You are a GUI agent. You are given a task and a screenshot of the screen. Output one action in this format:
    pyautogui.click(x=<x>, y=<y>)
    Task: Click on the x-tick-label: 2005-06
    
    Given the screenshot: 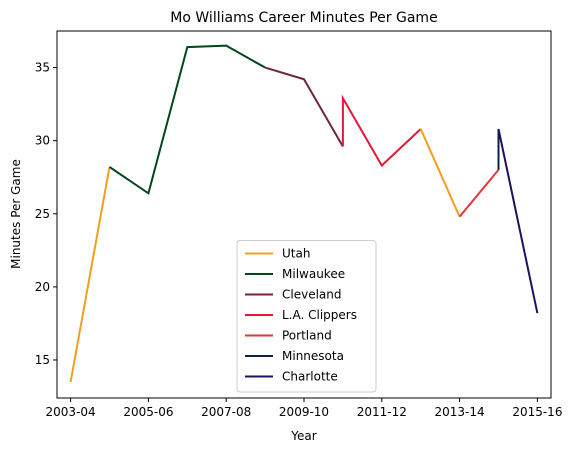 What is the action you would take?
    pyautogui.click(x=148, y=412)
    